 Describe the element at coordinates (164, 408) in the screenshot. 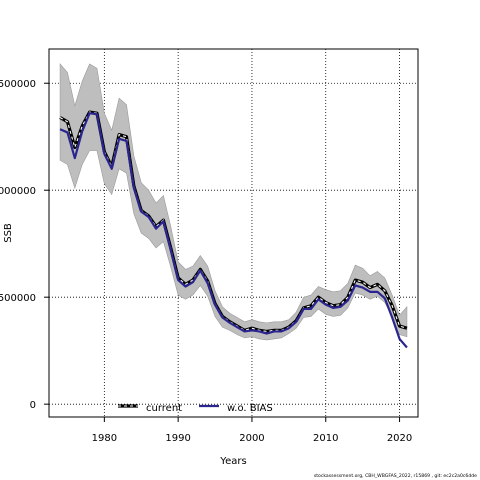

I see `legend-label-current: current` at that location.